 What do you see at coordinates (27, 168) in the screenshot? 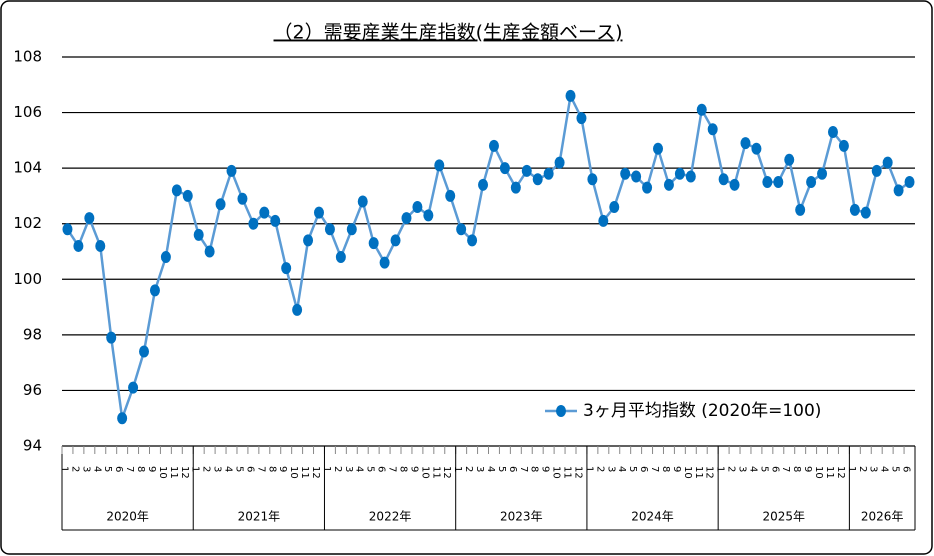
I see `y-tick-label: 104` at bounding box center [27, 168].